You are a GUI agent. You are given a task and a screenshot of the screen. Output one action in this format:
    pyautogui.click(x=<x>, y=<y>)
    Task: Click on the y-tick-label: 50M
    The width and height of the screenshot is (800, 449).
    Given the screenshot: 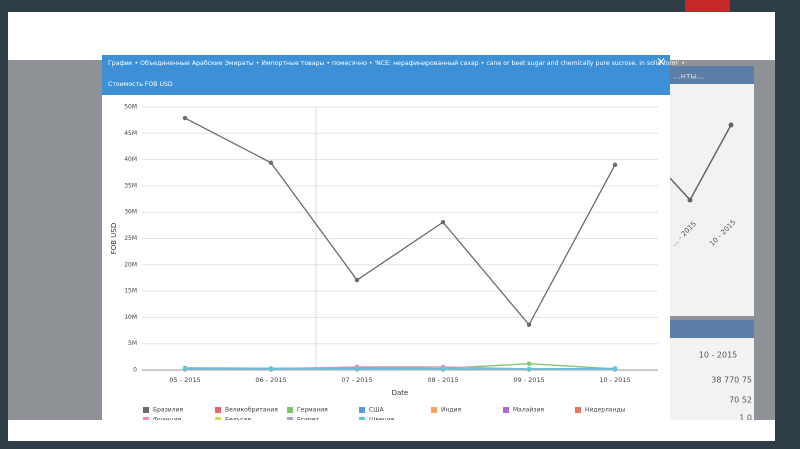 What is the action you would take?
    pyautogui.click(x=130, y=107)
    